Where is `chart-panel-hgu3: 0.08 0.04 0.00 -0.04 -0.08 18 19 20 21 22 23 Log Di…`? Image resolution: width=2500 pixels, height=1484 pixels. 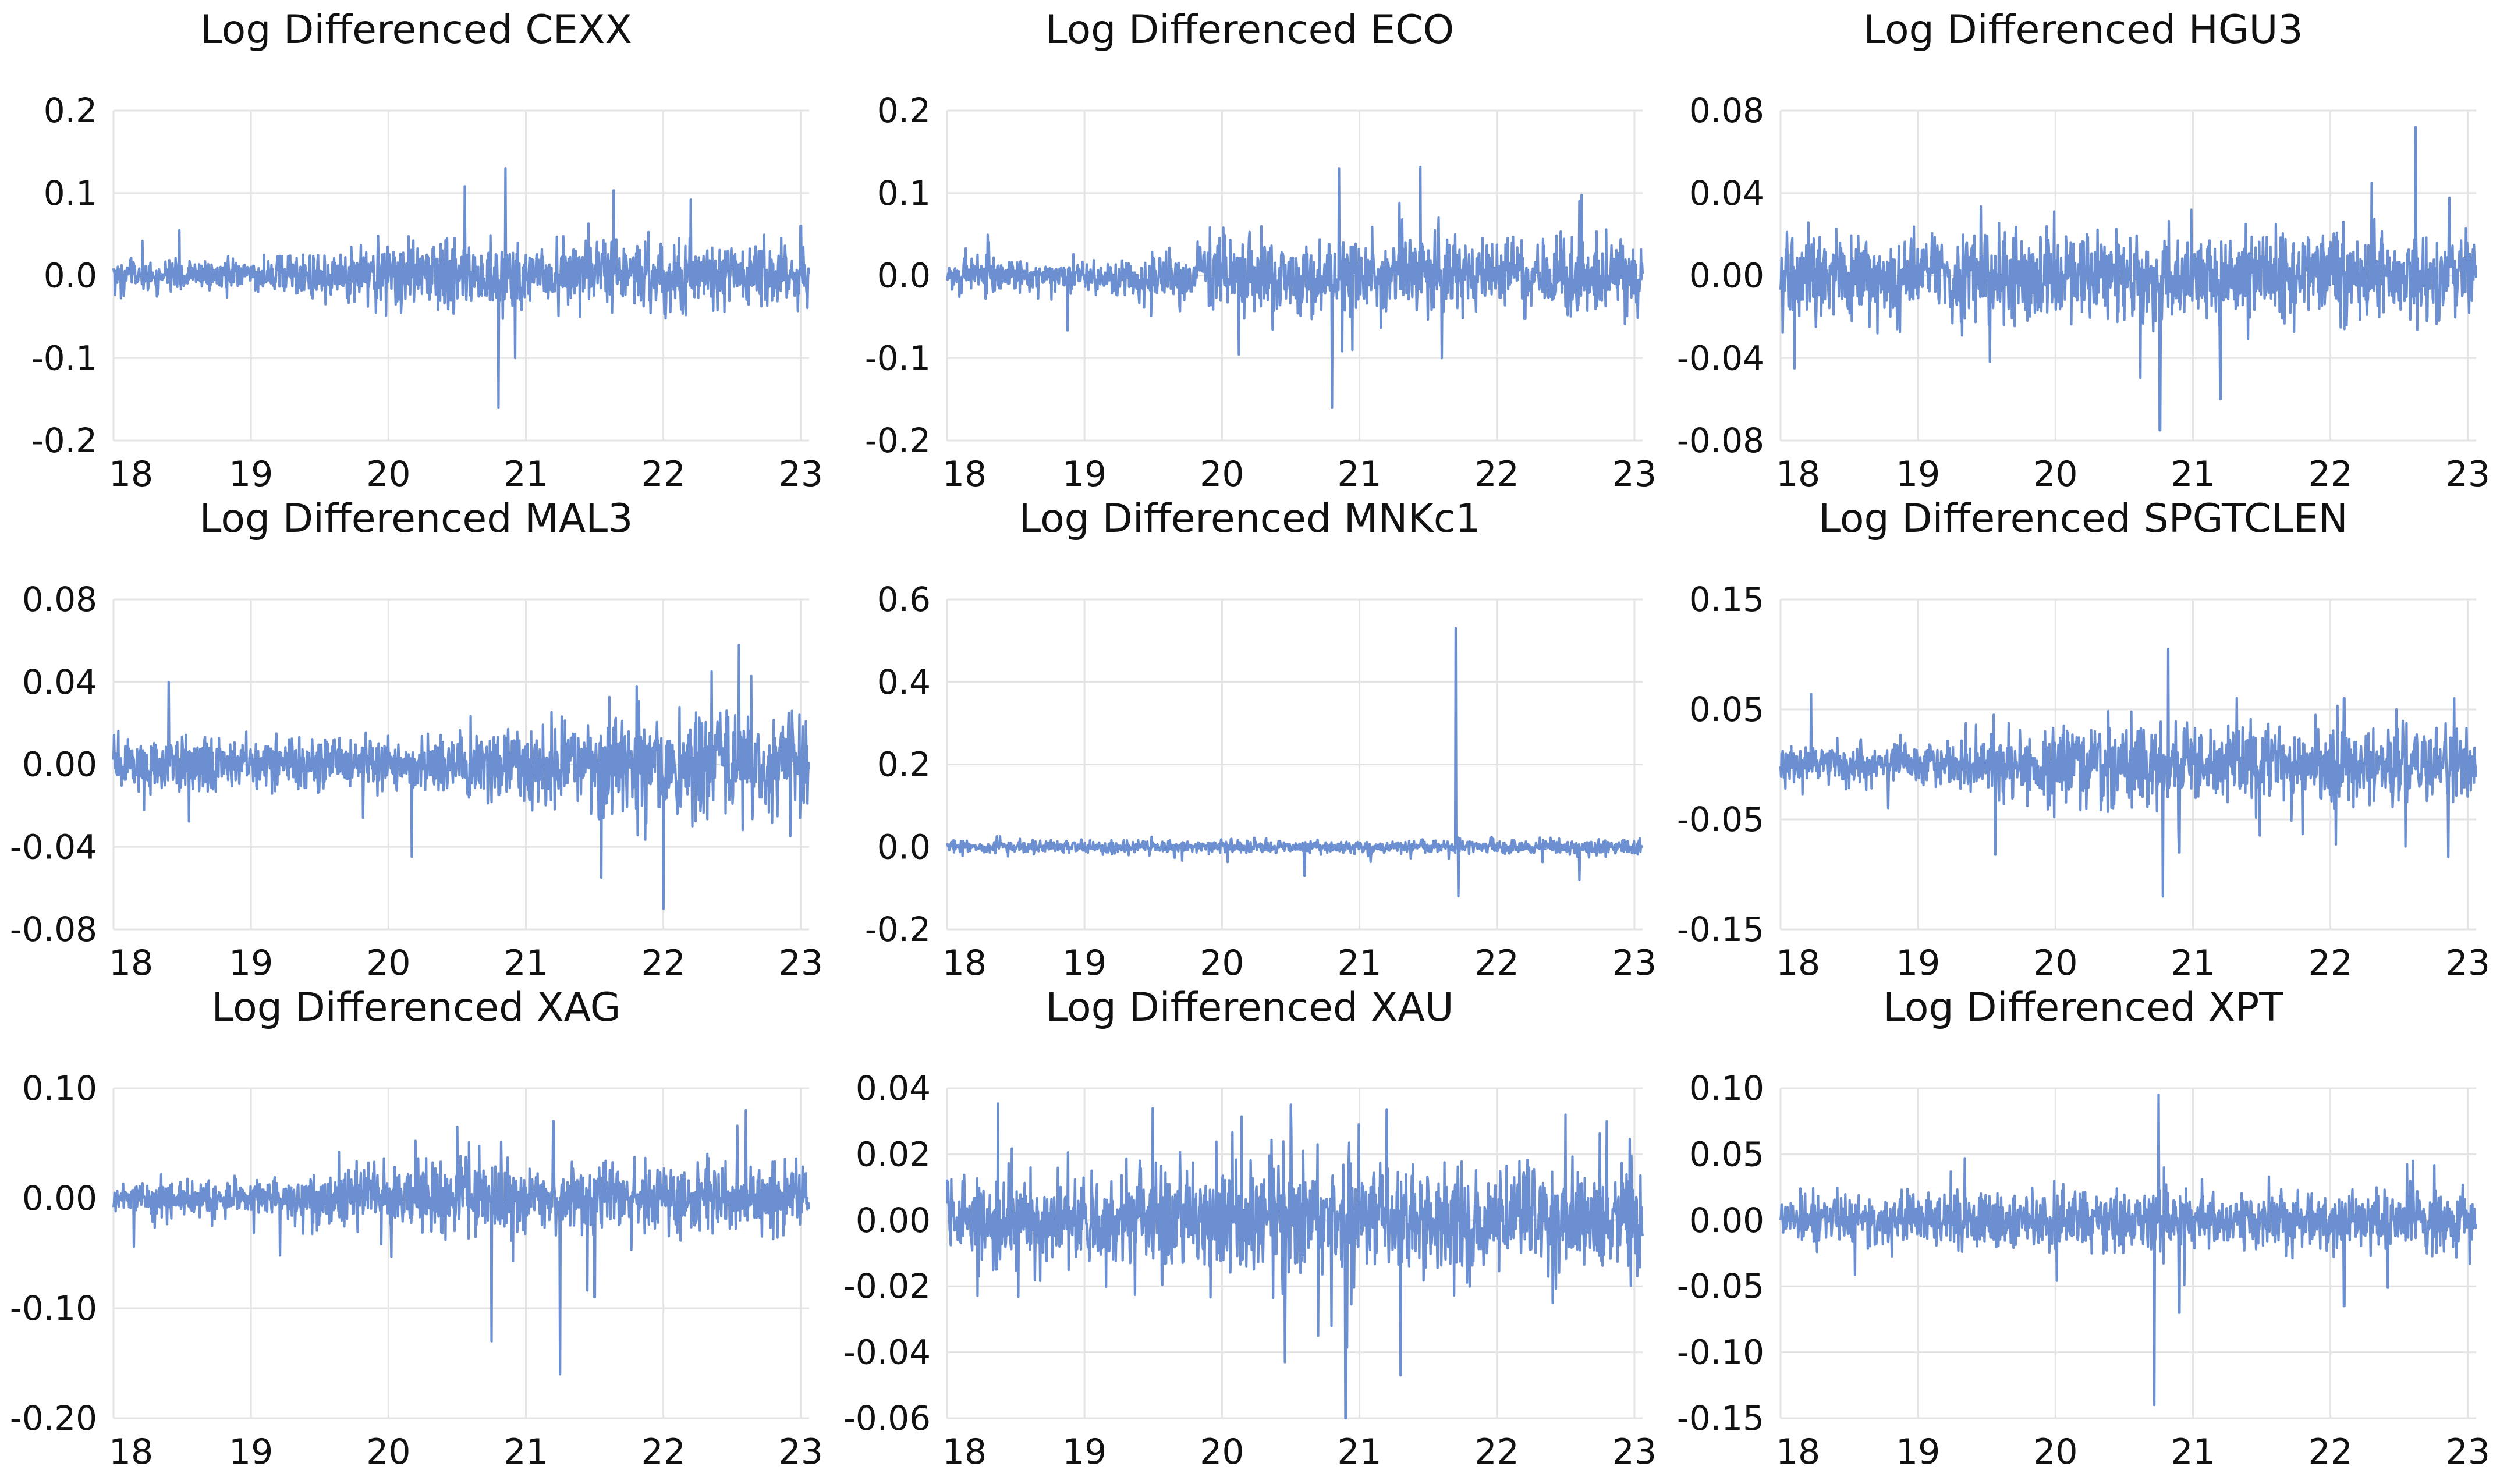 chart-panel-hgu3: 0.08 0.04 0.00 -0.04 -0.08 18 19 20 21 22 23 Log Di… is located at coordinates (2083, 247).